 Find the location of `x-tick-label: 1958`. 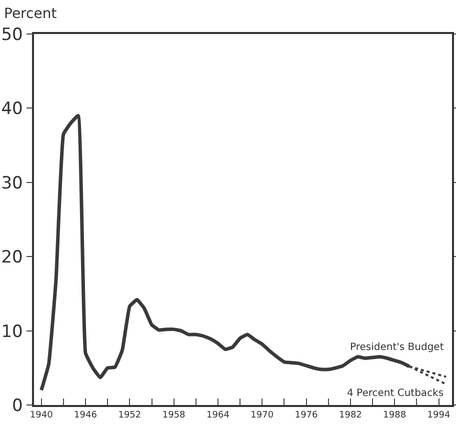

x-tick-label: 1958 is located at coordinates (174, 415).